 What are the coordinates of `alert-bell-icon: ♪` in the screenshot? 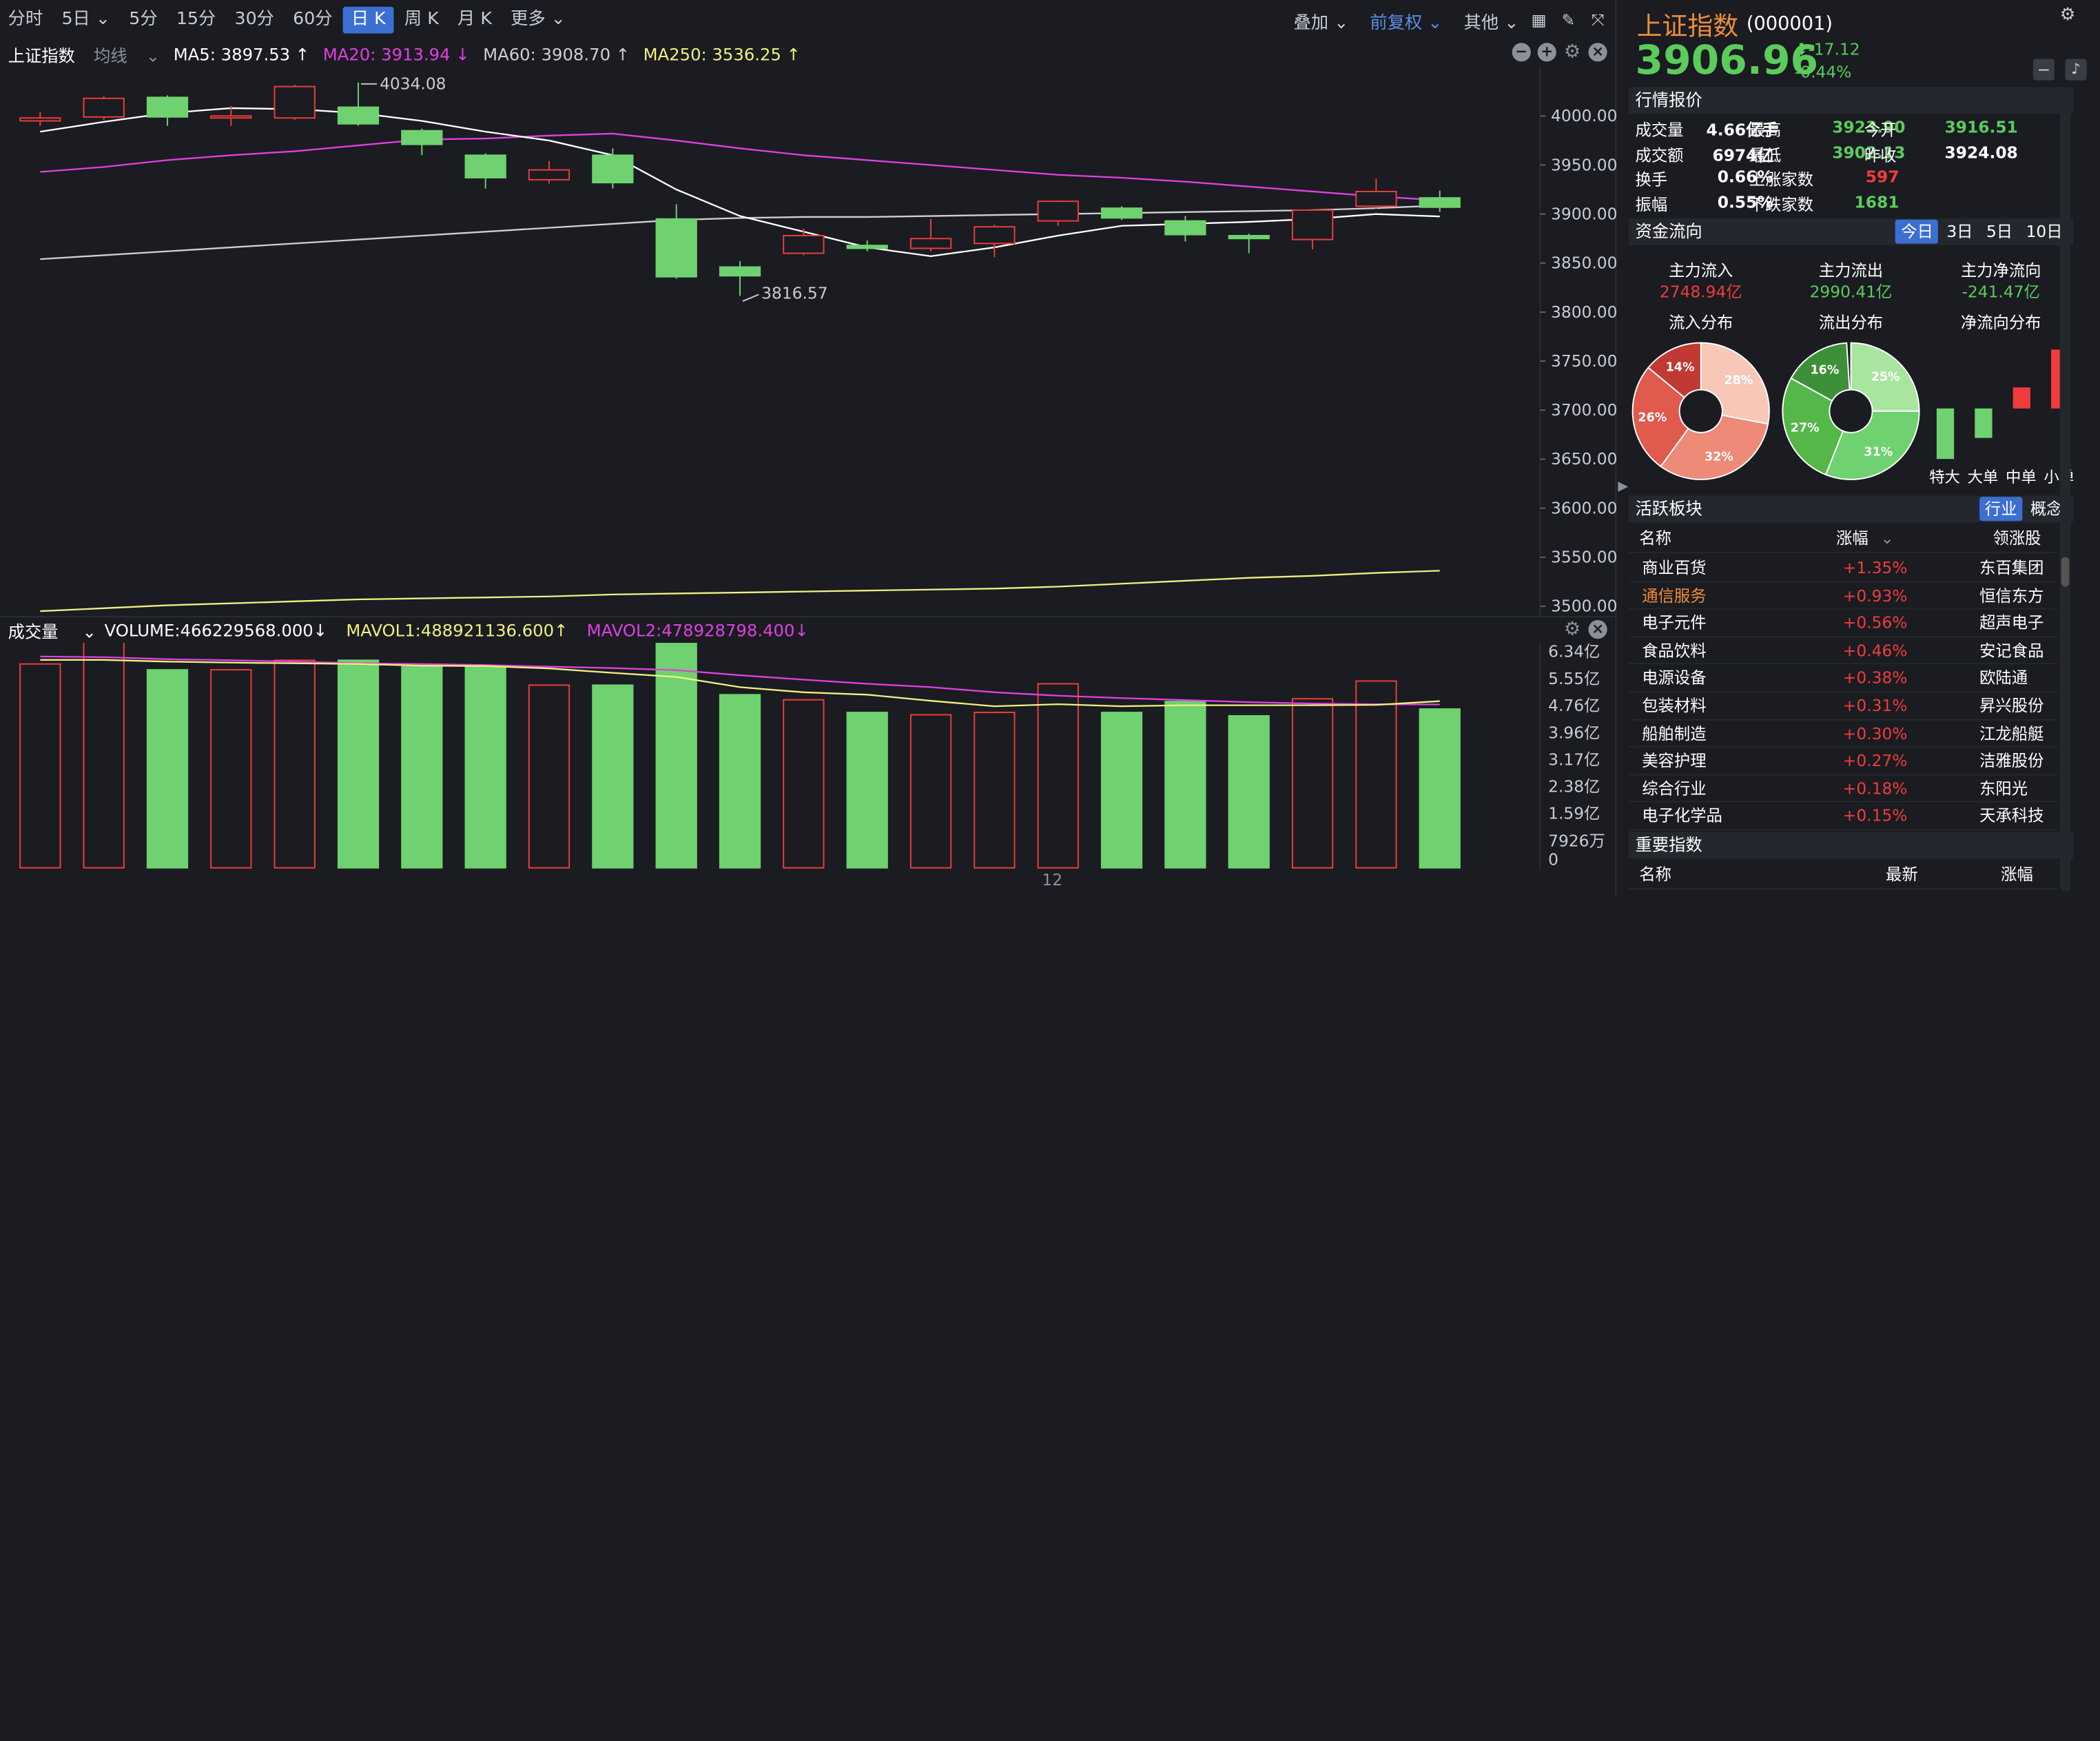 It's located at (2076, 70).